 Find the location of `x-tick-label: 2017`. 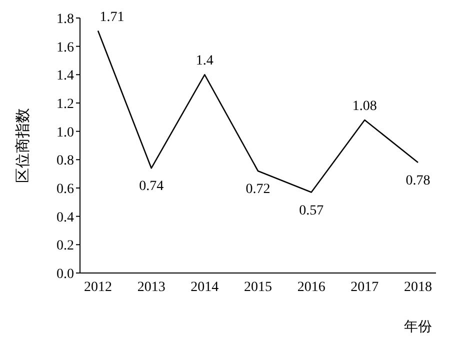

x-tick-label: 2017 is located at coordinates (364, 287).